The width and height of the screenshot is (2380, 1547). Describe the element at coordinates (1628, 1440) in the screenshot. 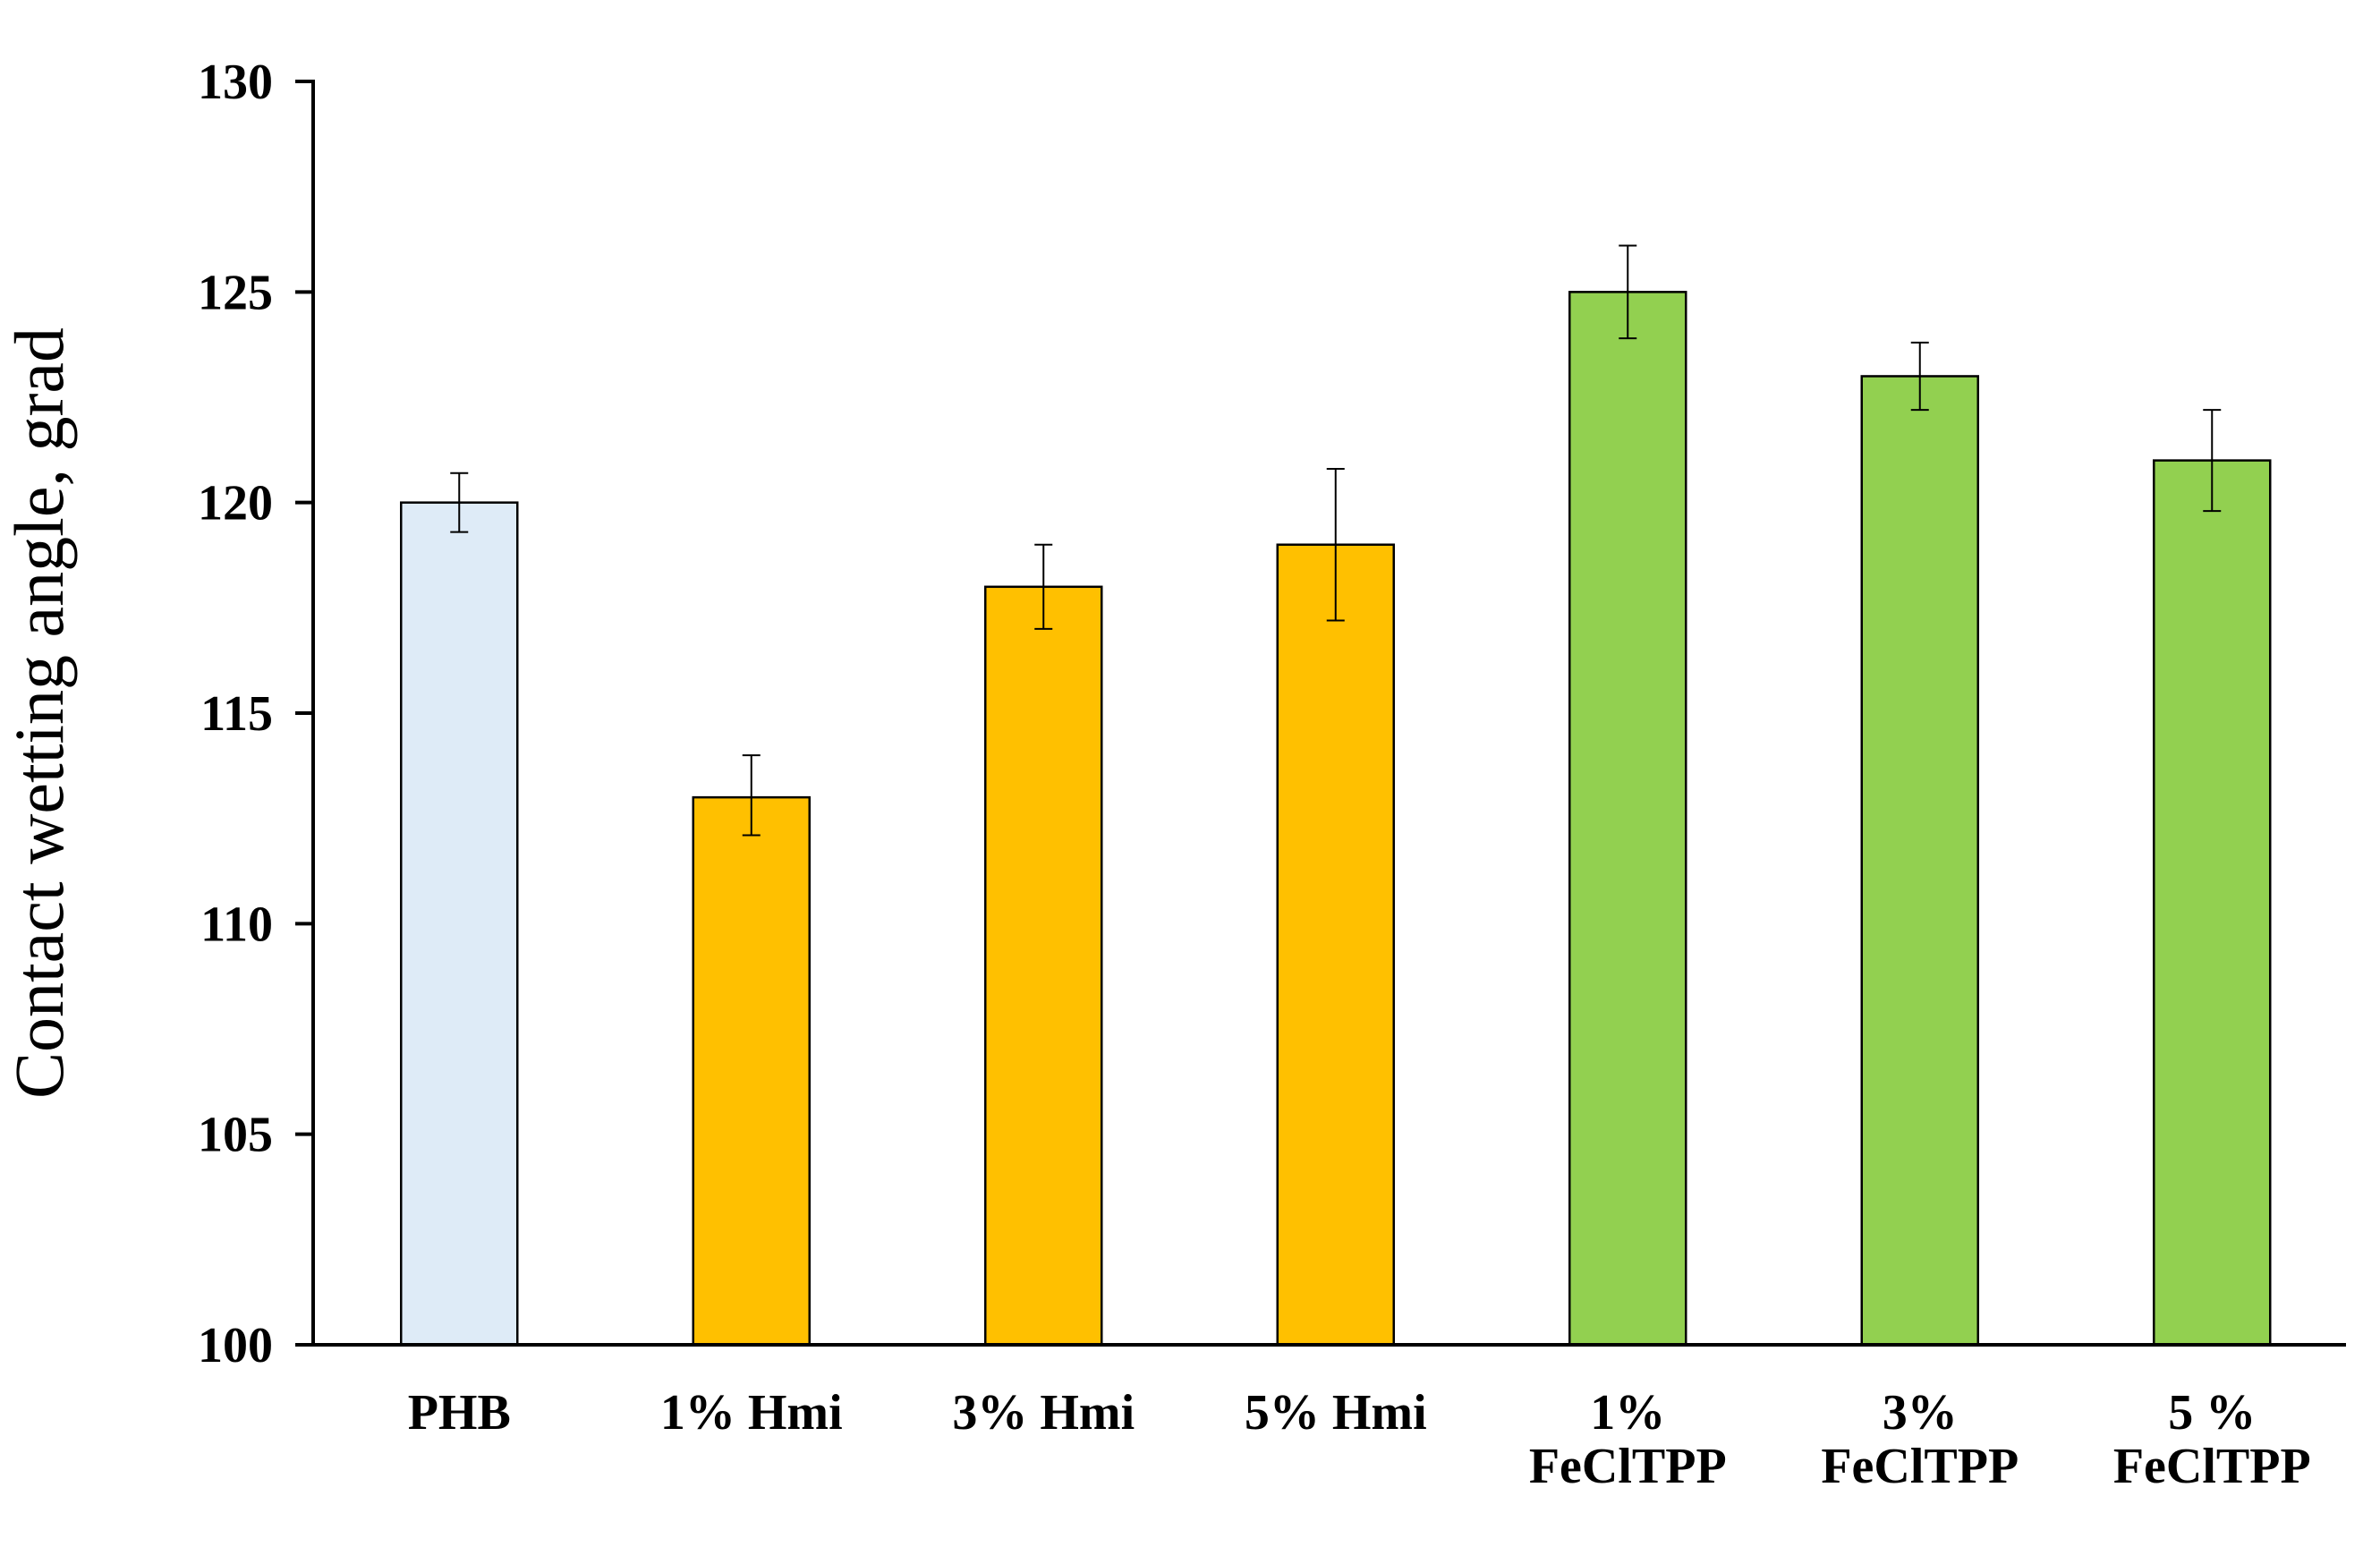

I see `x-category-label: 1% FeClTPP` at that location.